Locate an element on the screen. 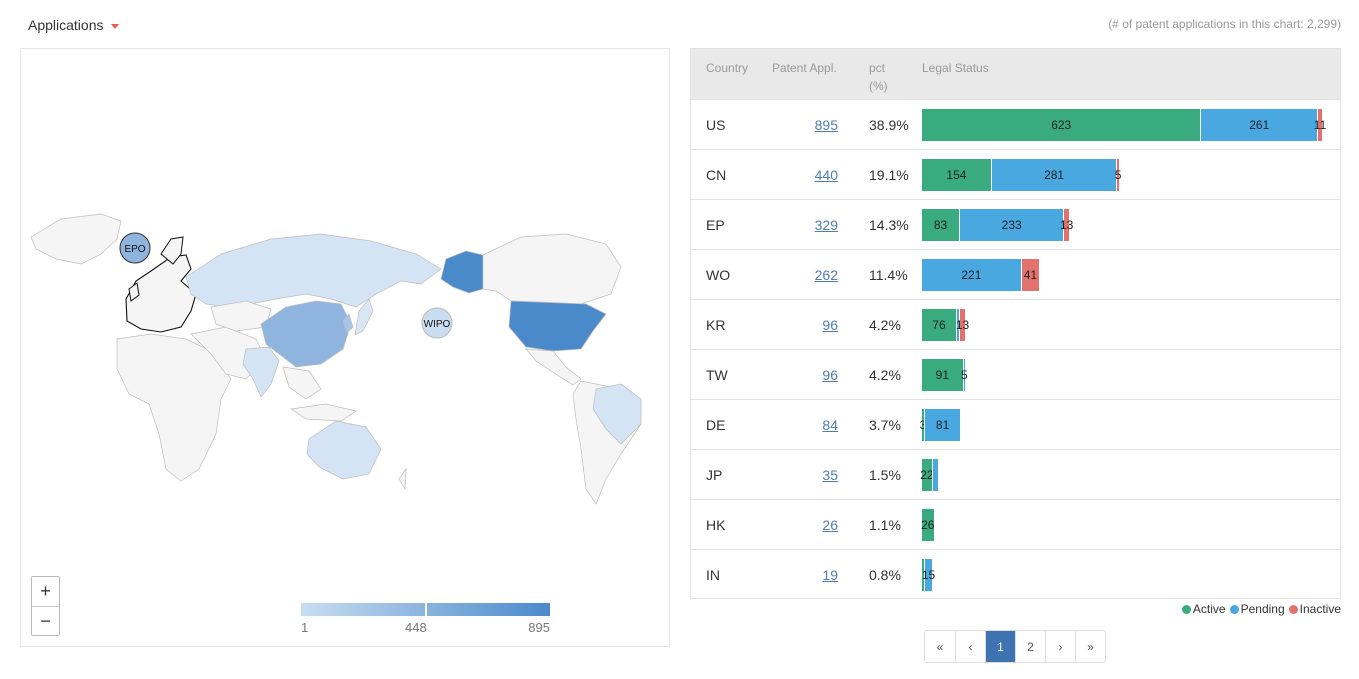 The height and width of the screenshot is (679, 1359). status-segment-active: 83 is located at coordinates (941, 225).